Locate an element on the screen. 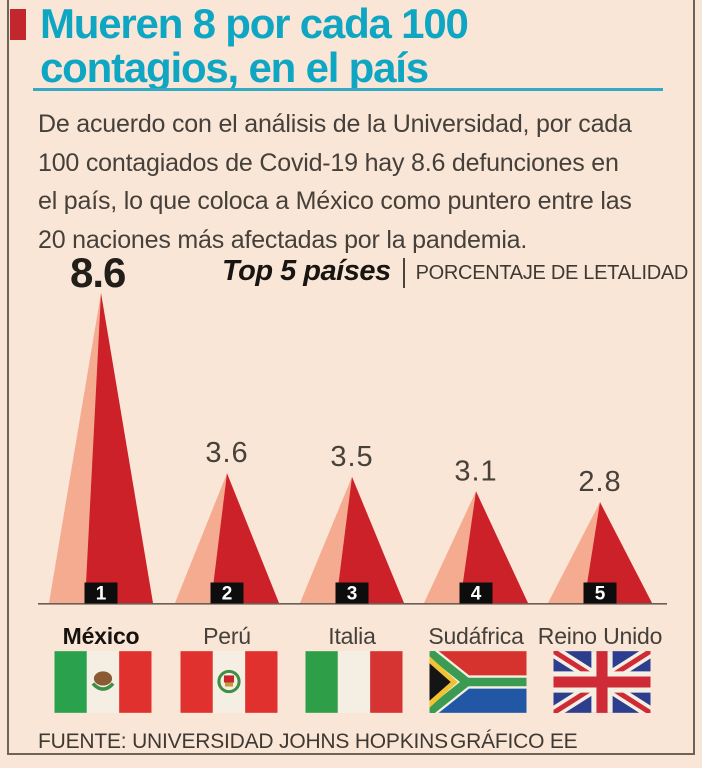  separator-bar is located at coordinates (403, 272).